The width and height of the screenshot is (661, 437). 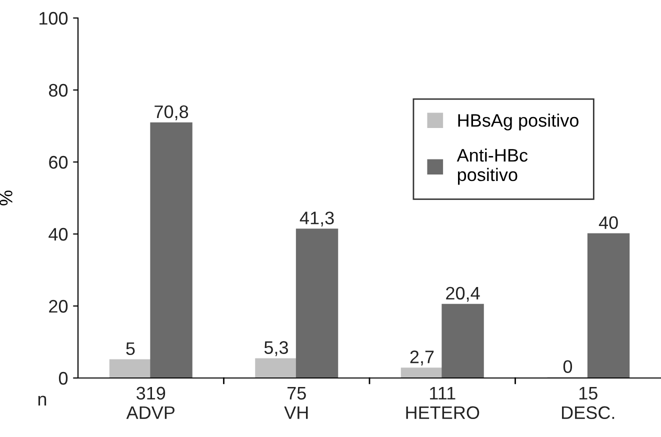 I want to click on y-tick-label: 100, so click(x=54, y=18).